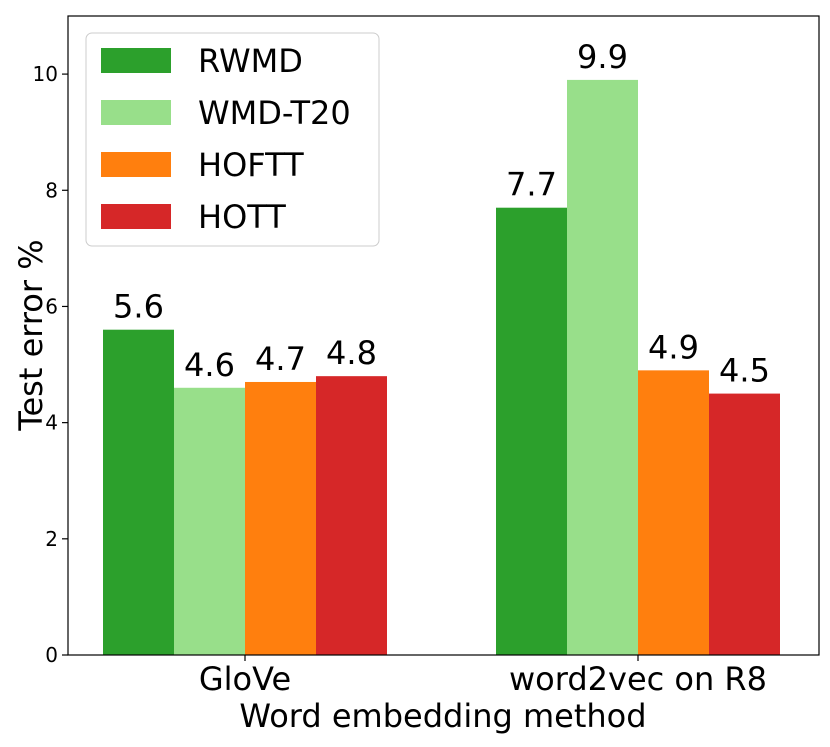 Image resolution: width=830 pixels, height=747 pixels. What do you see at coordinates (250, 61) in the screenshot?
I see `legend-label-rwmd: RWMD` at bounding box center [250, 61].